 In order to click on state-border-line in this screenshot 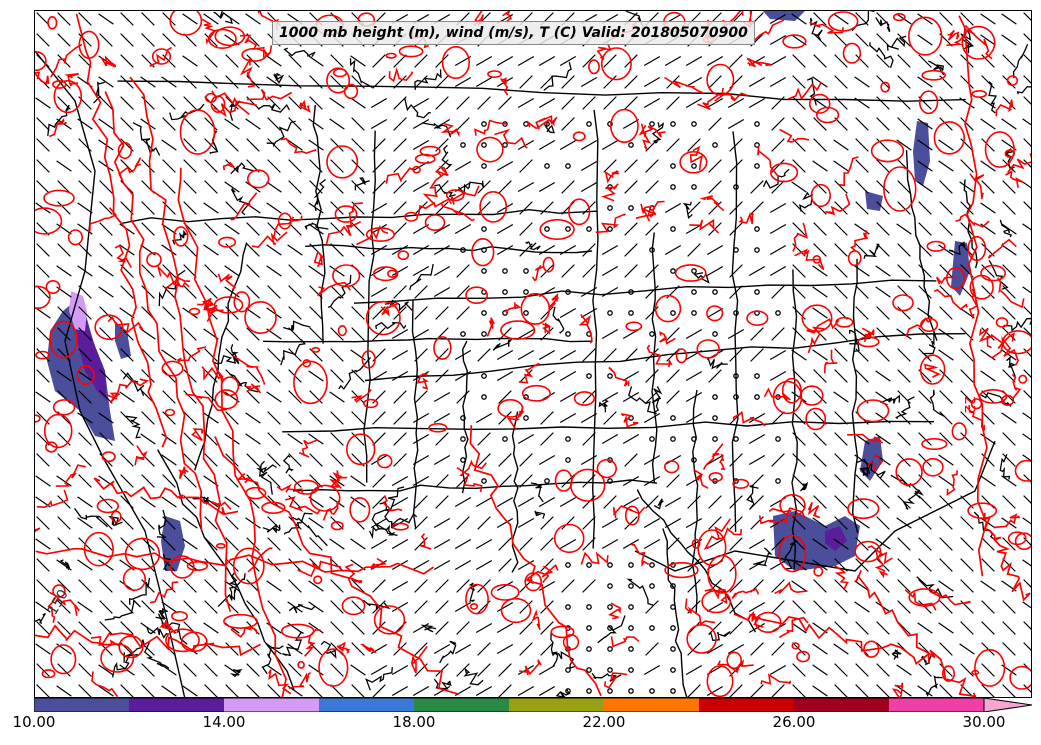, I will do `click(475, 485)`.